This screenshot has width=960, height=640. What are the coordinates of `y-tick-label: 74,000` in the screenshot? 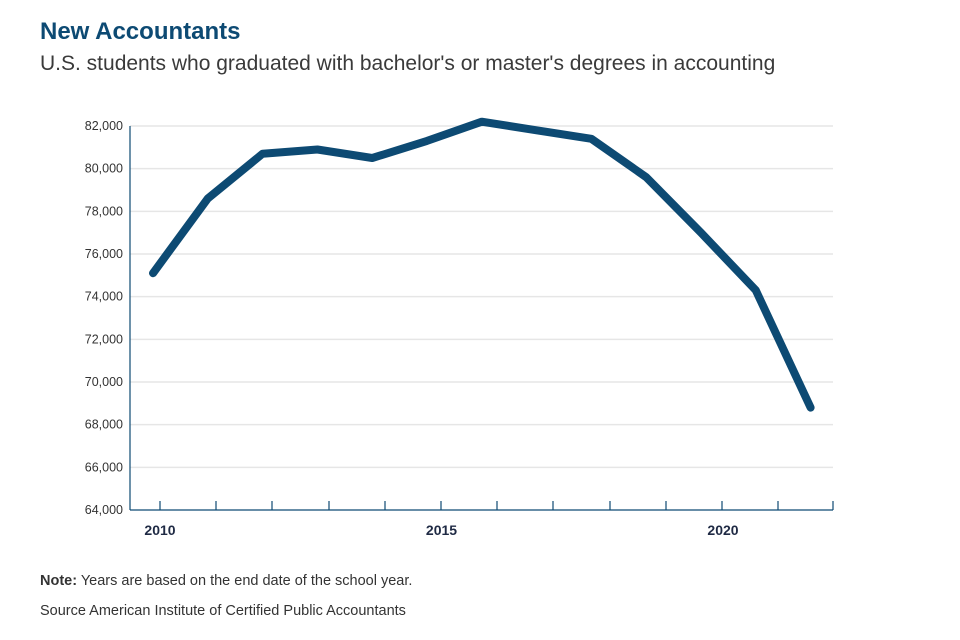 It's located at (104, 297).